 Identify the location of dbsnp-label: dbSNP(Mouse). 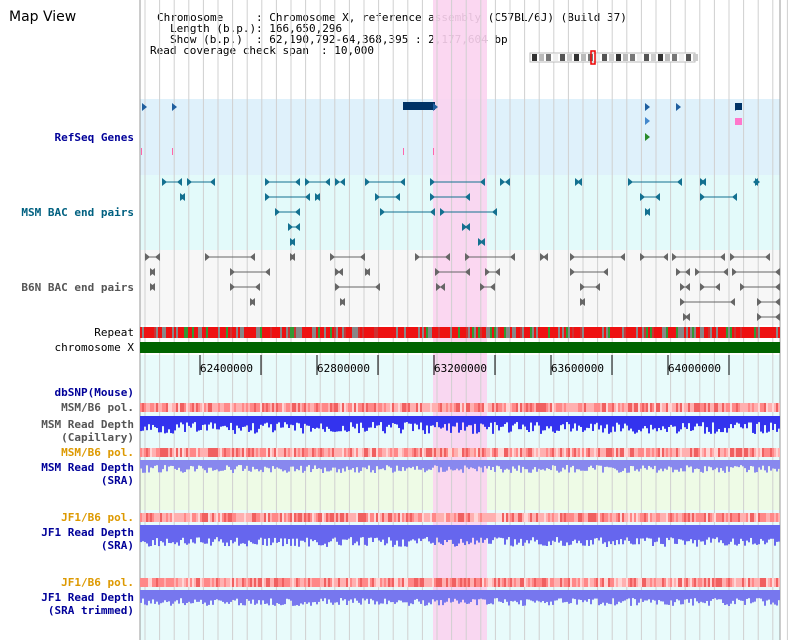
(94, 392).